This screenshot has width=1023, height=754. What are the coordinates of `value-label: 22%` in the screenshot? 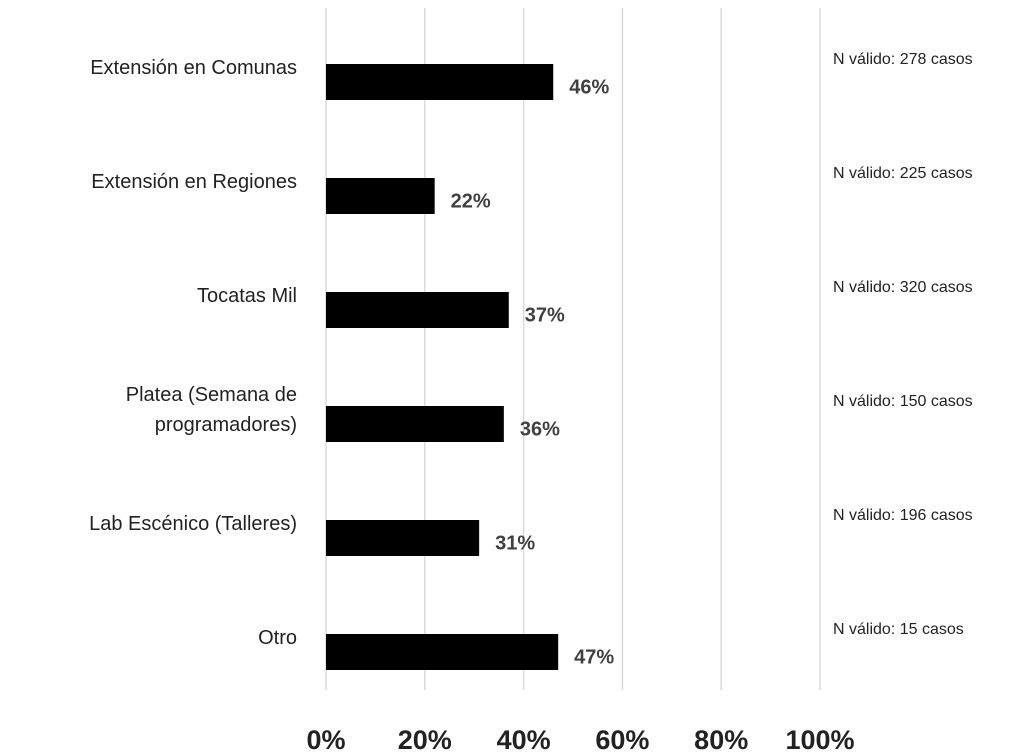 It's located at (471, 201).